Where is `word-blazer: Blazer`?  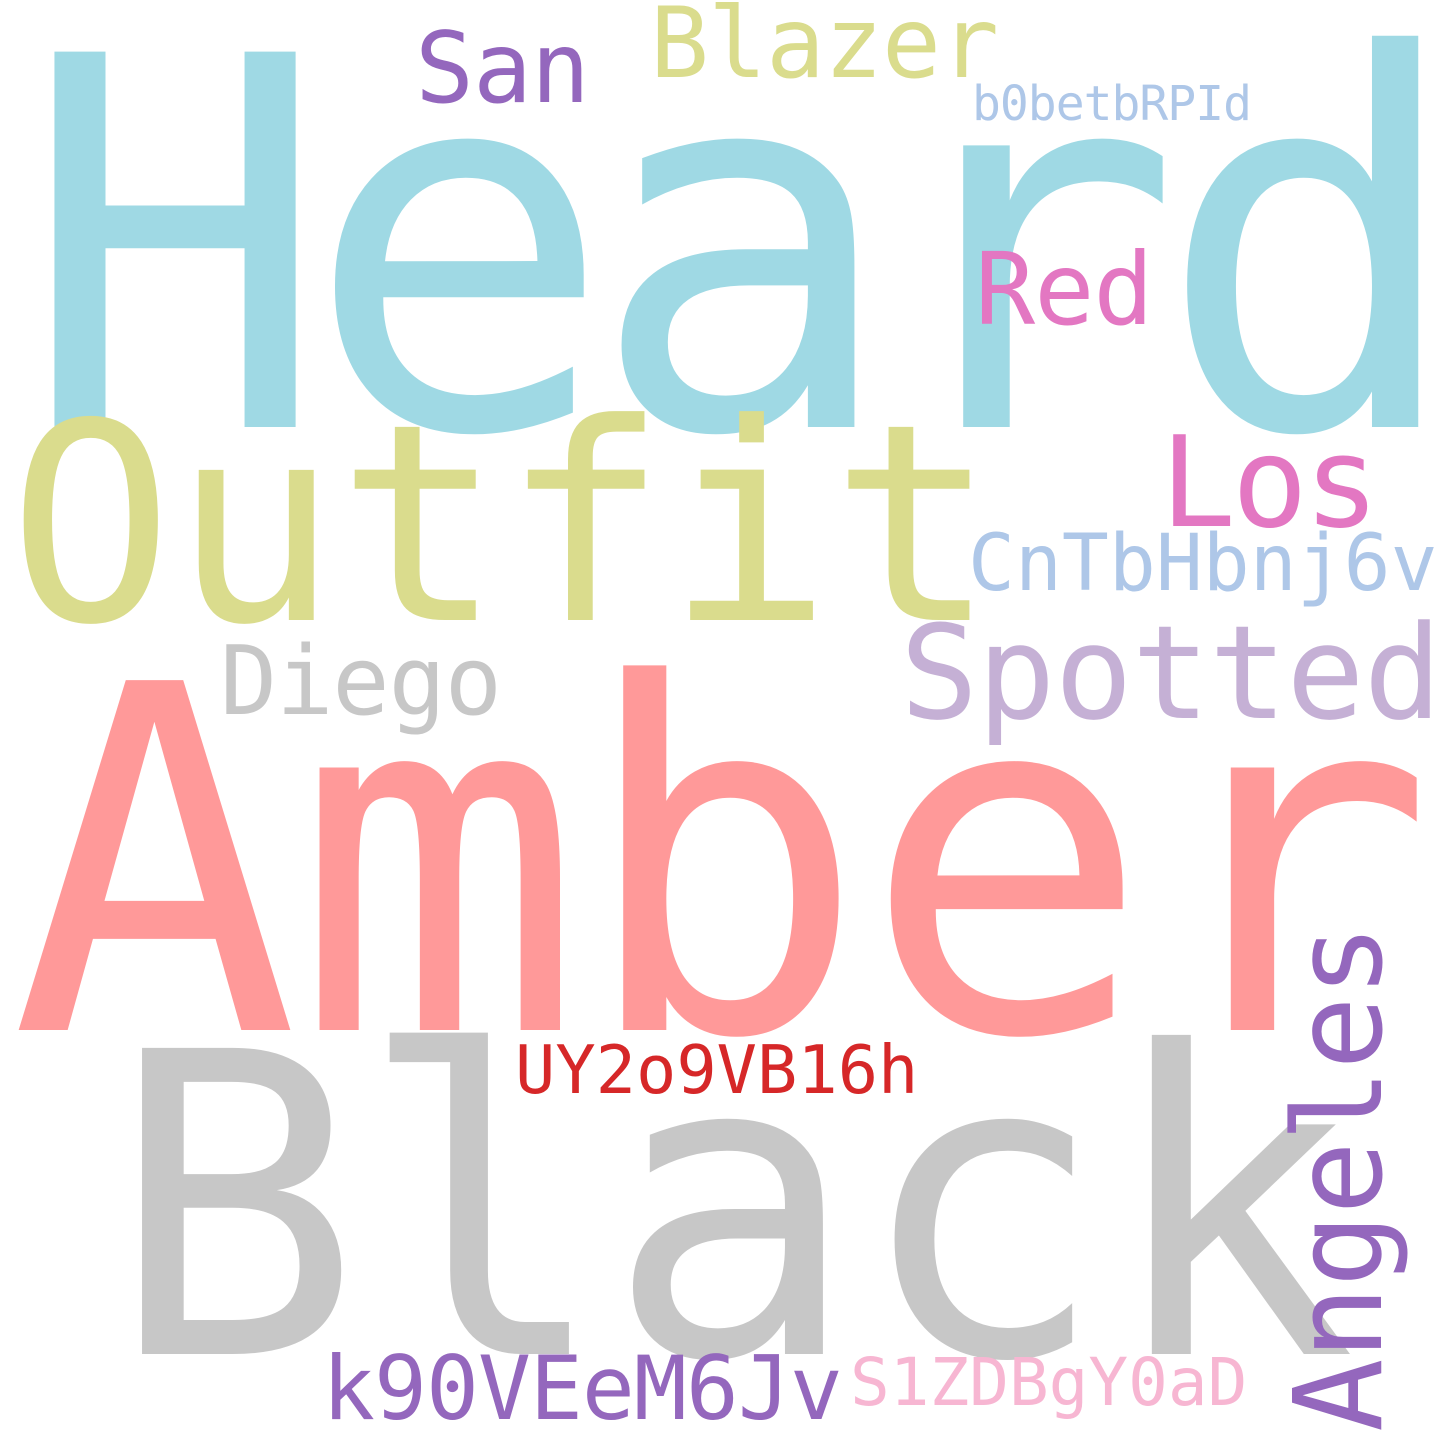 word-blazer: Blazer is located at coordinates (824, 50).